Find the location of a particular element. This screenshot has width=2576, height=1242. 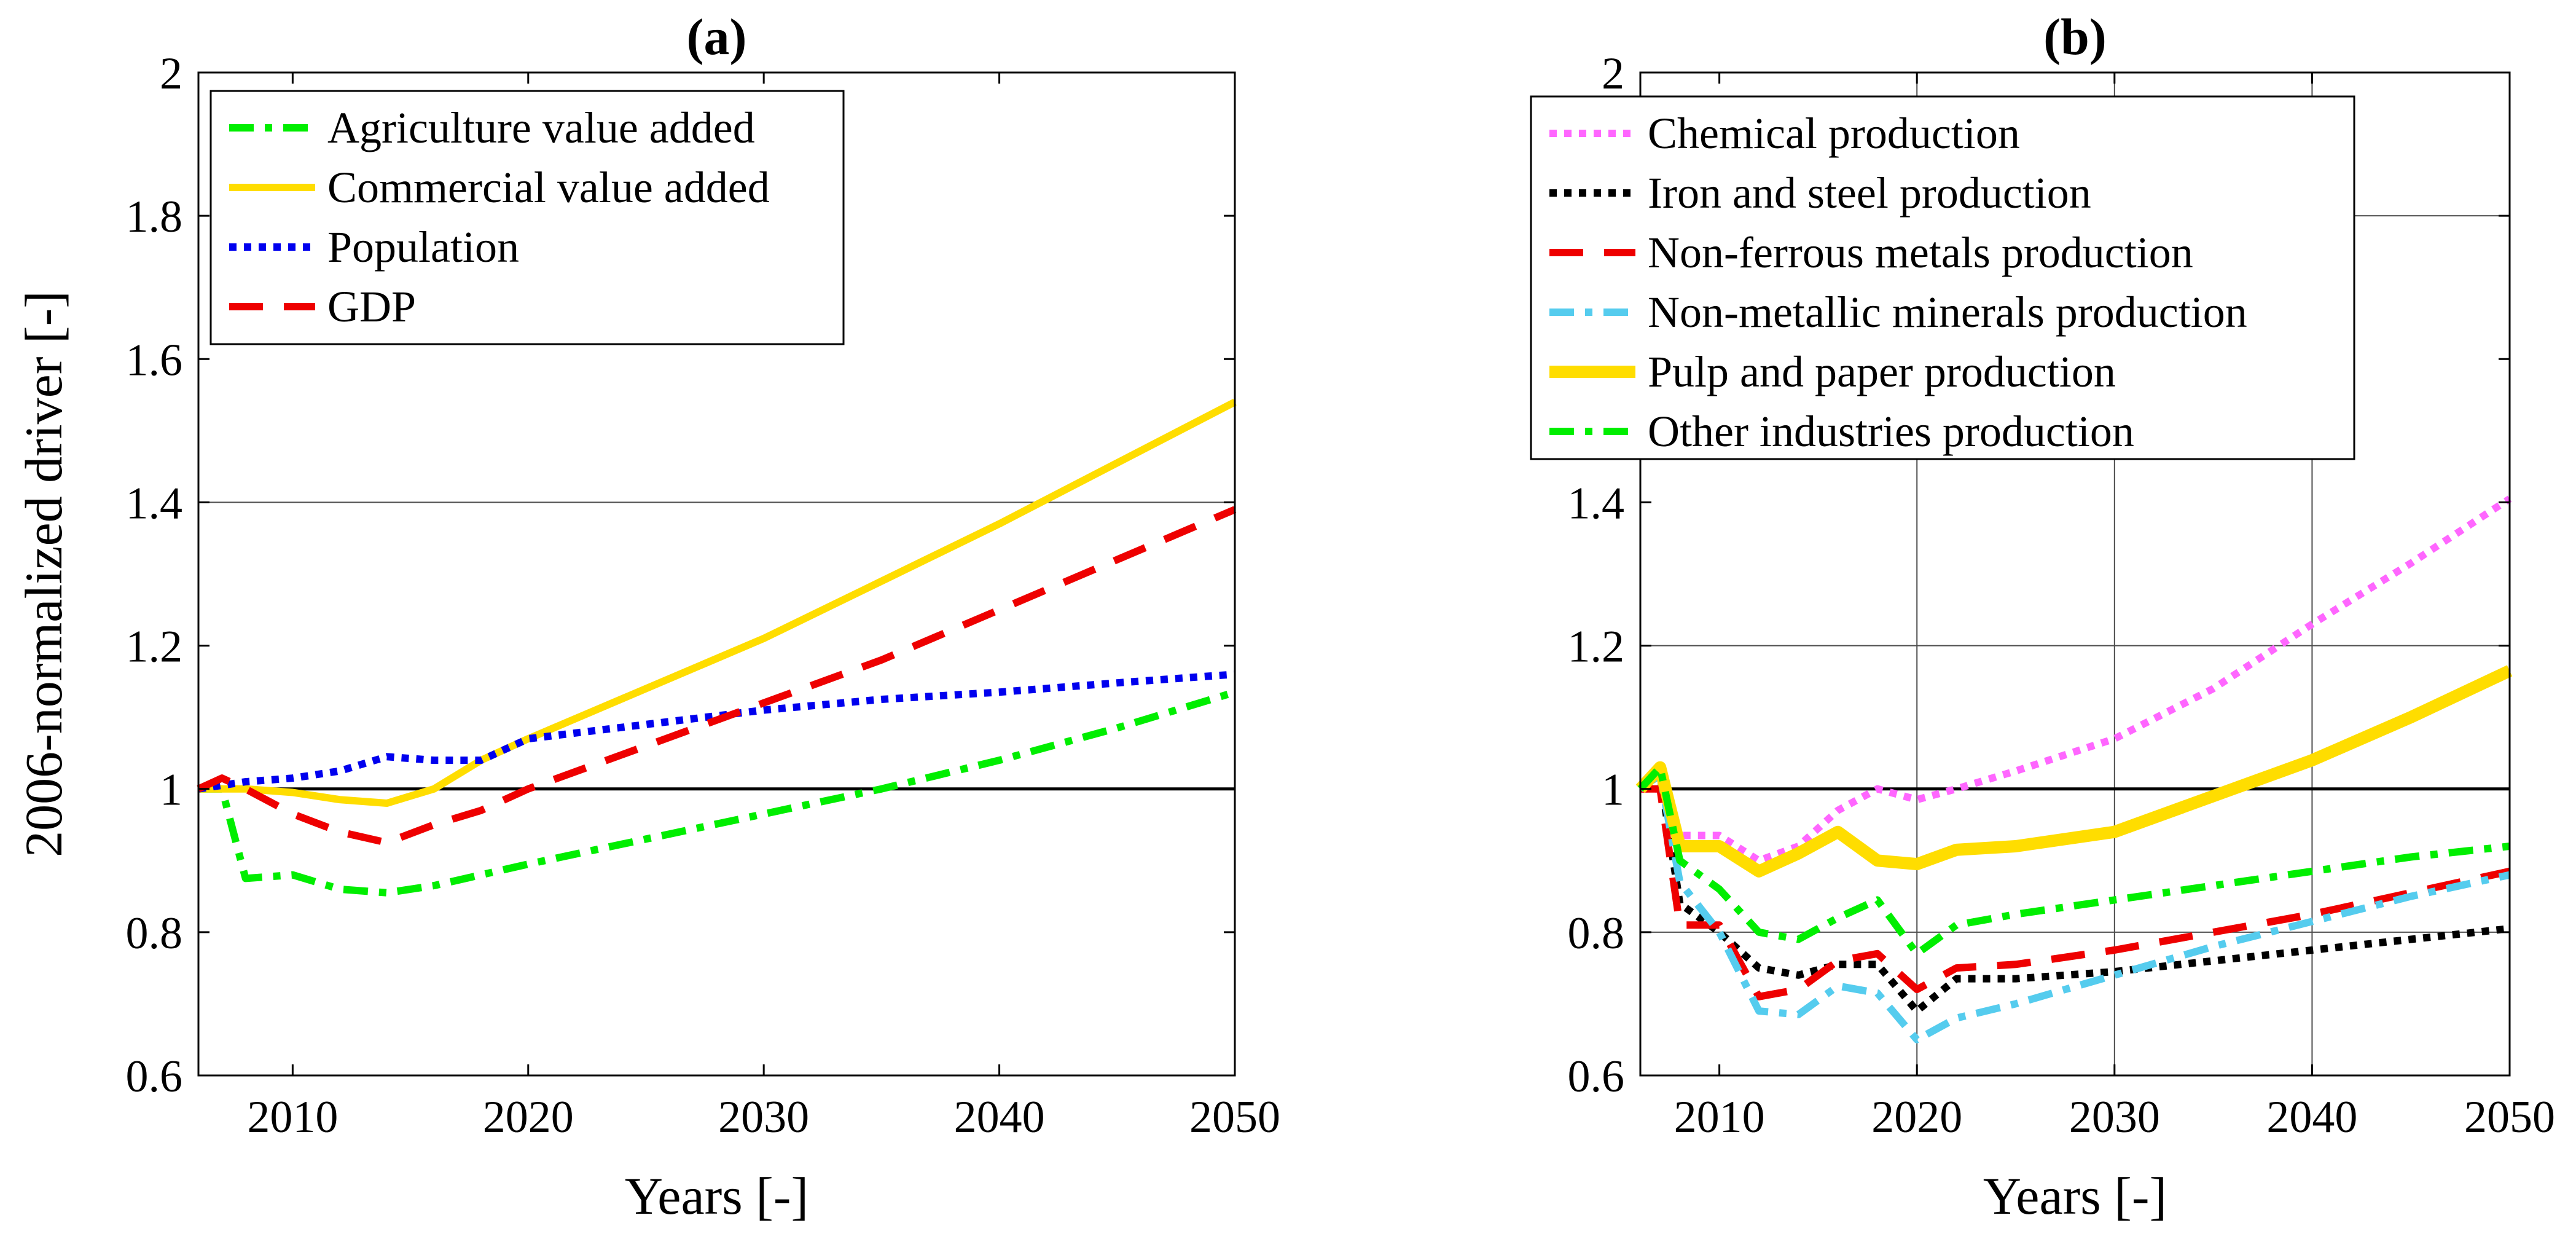

series-line-pulp-and-paper-production is located at coordinates (2074, 771).